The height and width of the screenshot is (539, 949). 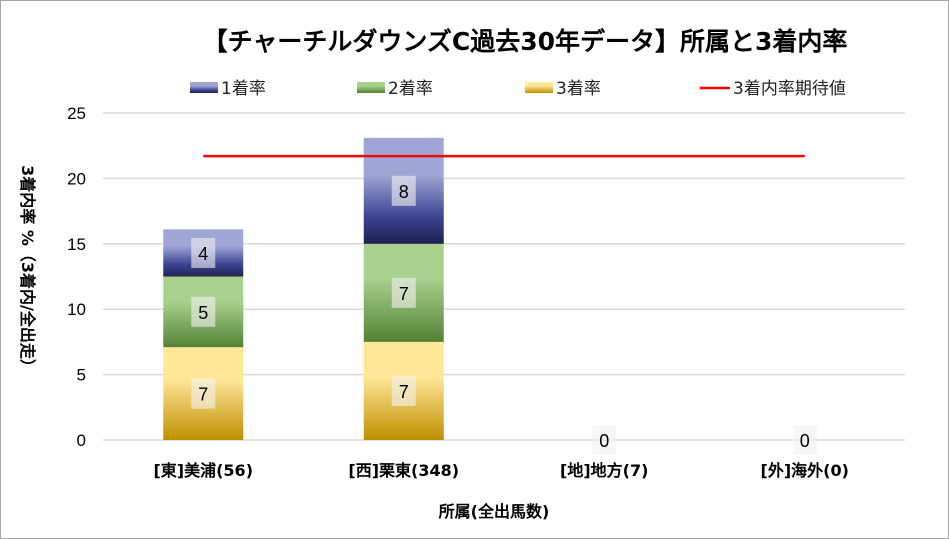 I want to click on chart-title: 【チャーチルダウンズC過去30年データ】所属と3着内率, so click(x=525, y=41).